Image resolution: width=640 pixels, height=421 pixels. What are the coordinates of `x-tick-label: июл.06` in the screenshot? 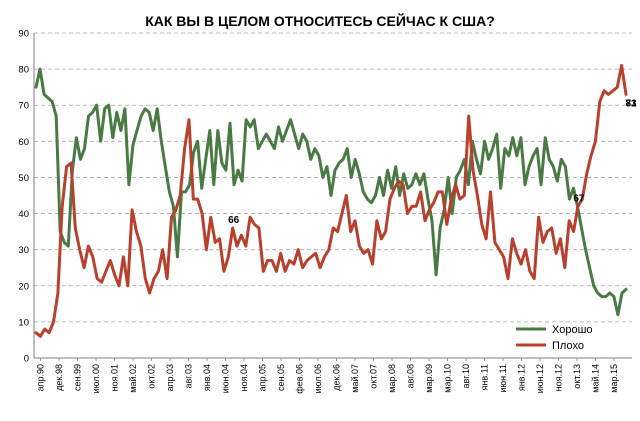 It's located at (318, 378).